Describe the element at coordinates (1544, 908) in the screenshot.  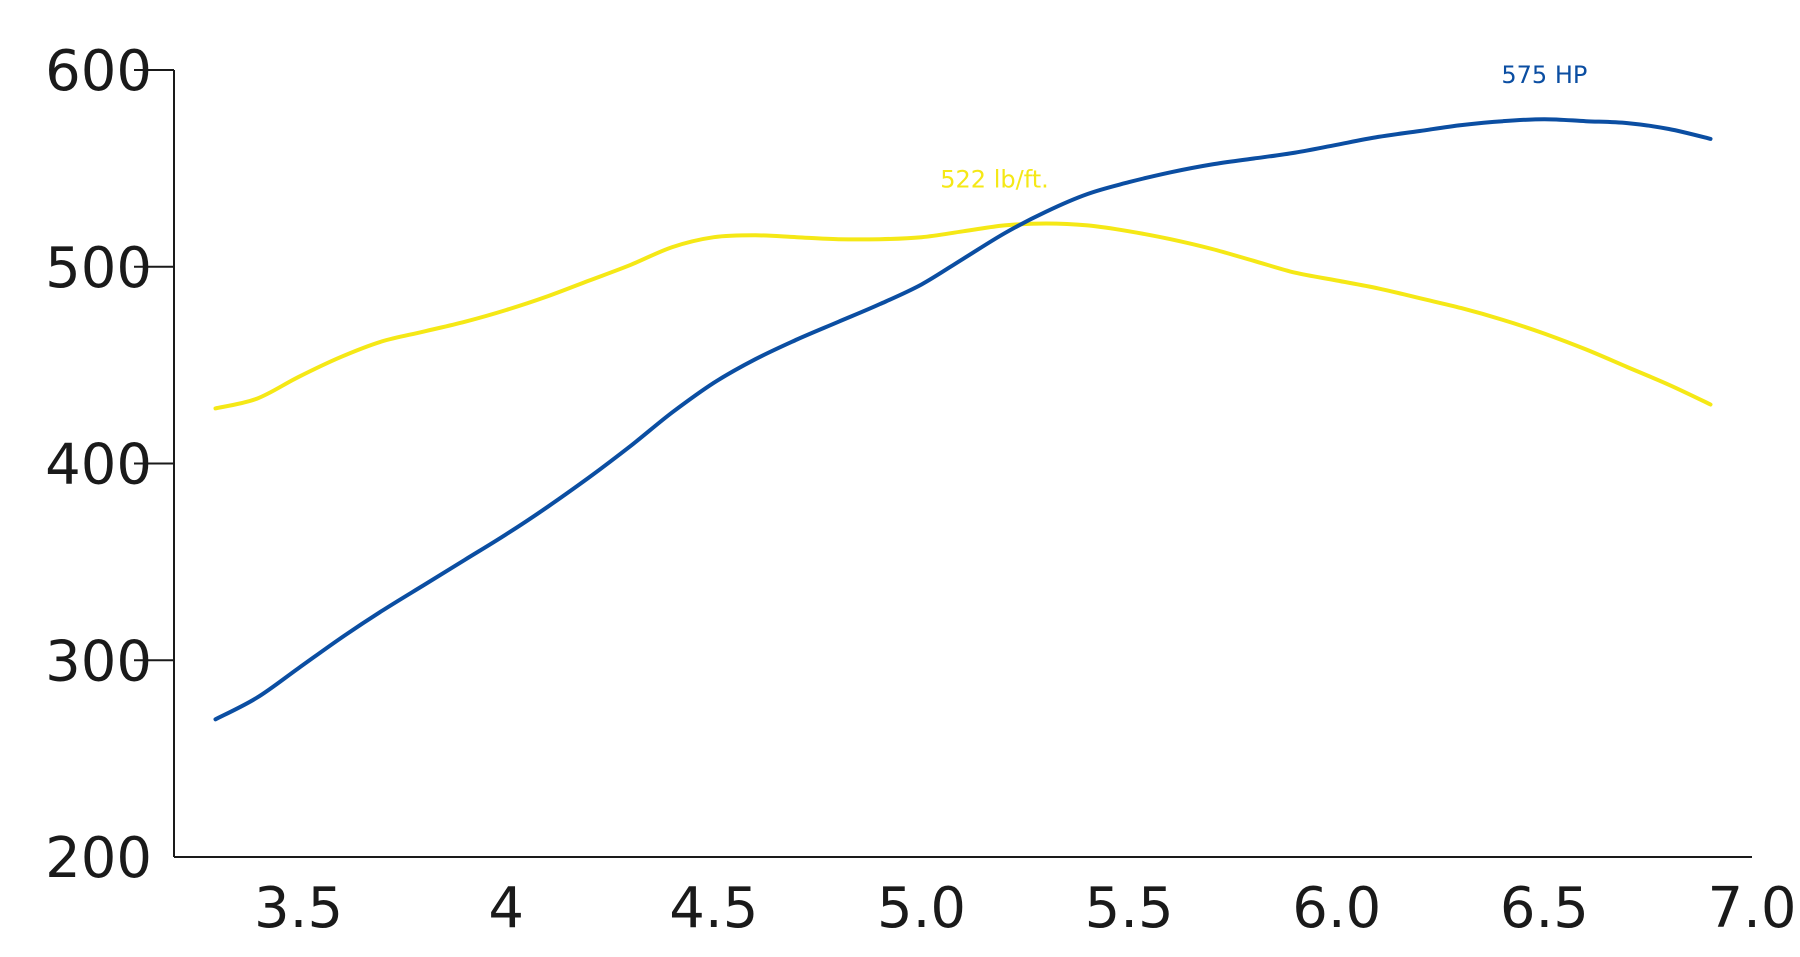
I see `x-tick-label: 6.5` at that location.